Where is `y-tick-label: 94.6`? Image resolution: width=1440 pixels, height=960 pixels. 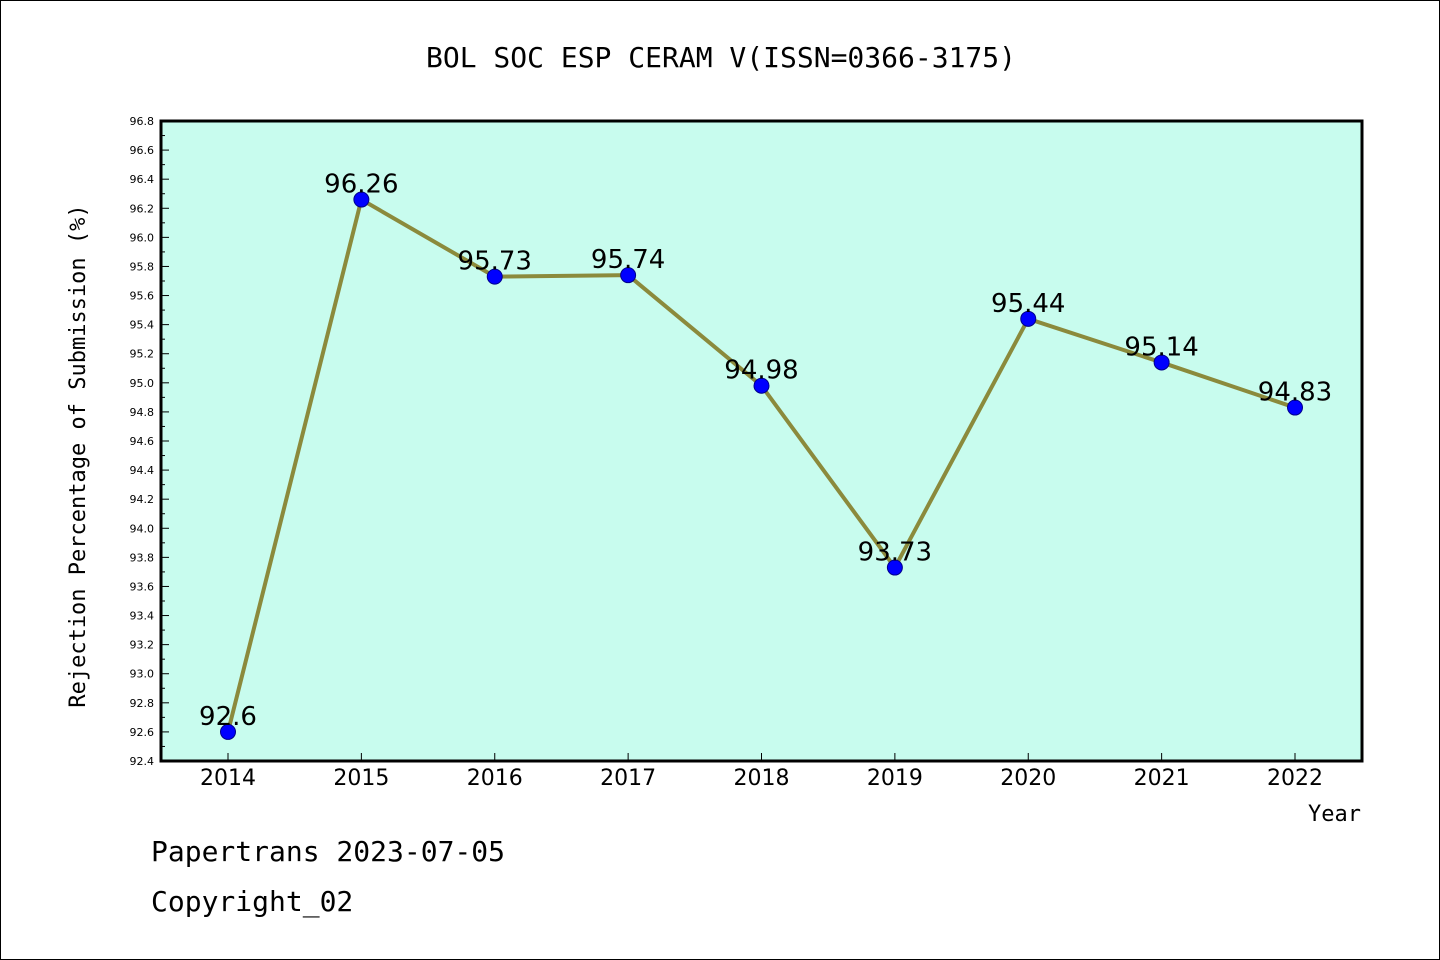 y-tick-label: 94.6 is located at coordinates (142, 441).